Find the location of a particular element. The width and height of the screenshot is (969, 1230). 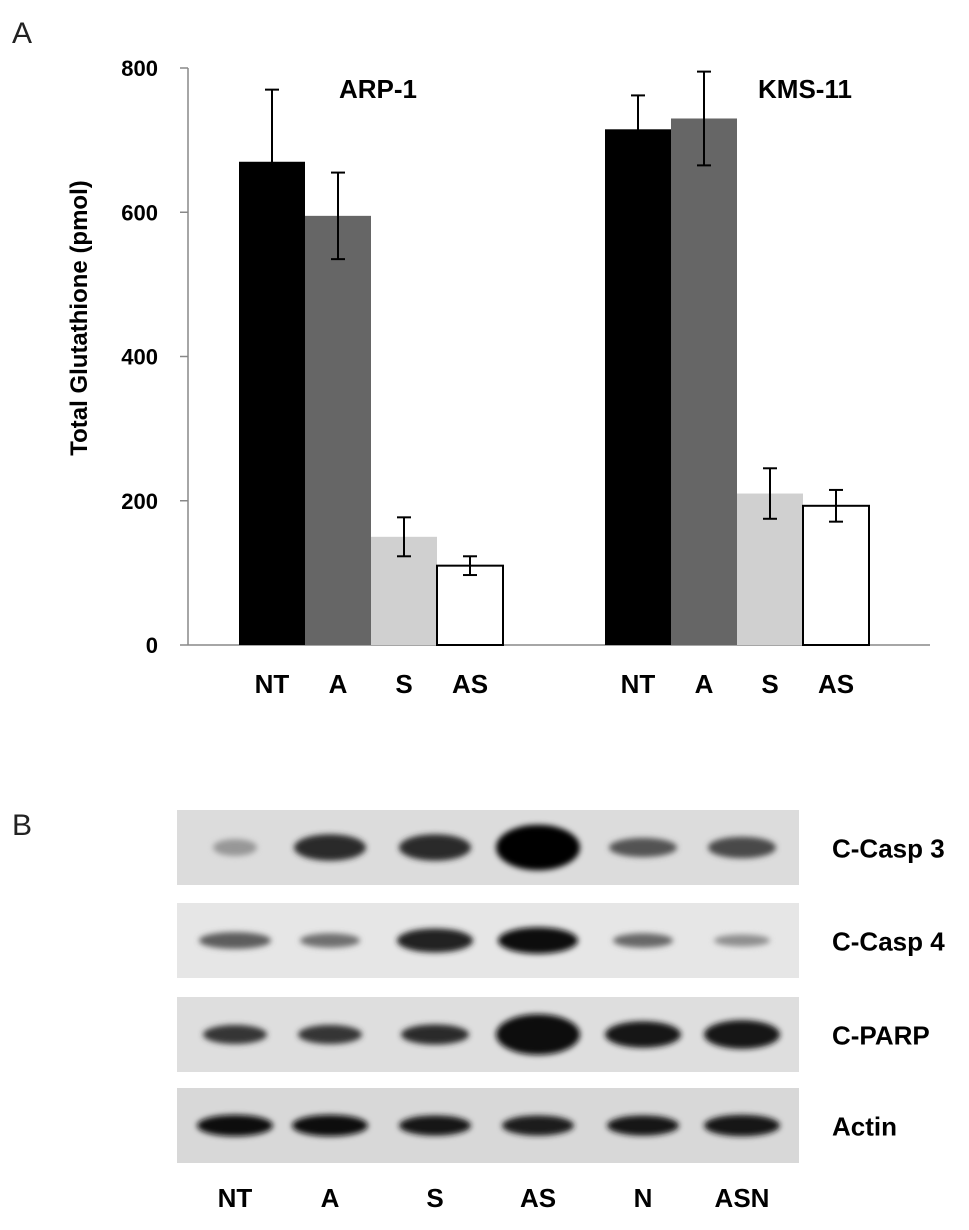

group-title: KMS-11 is located at coordinates (805, 89).